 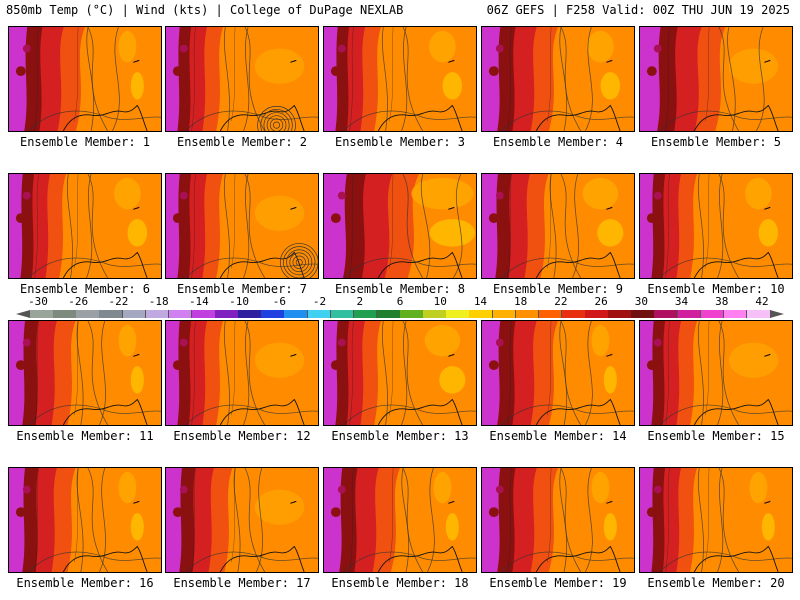 I want to click on colorbar-tick-label: 34, so click(x=681, y=301).